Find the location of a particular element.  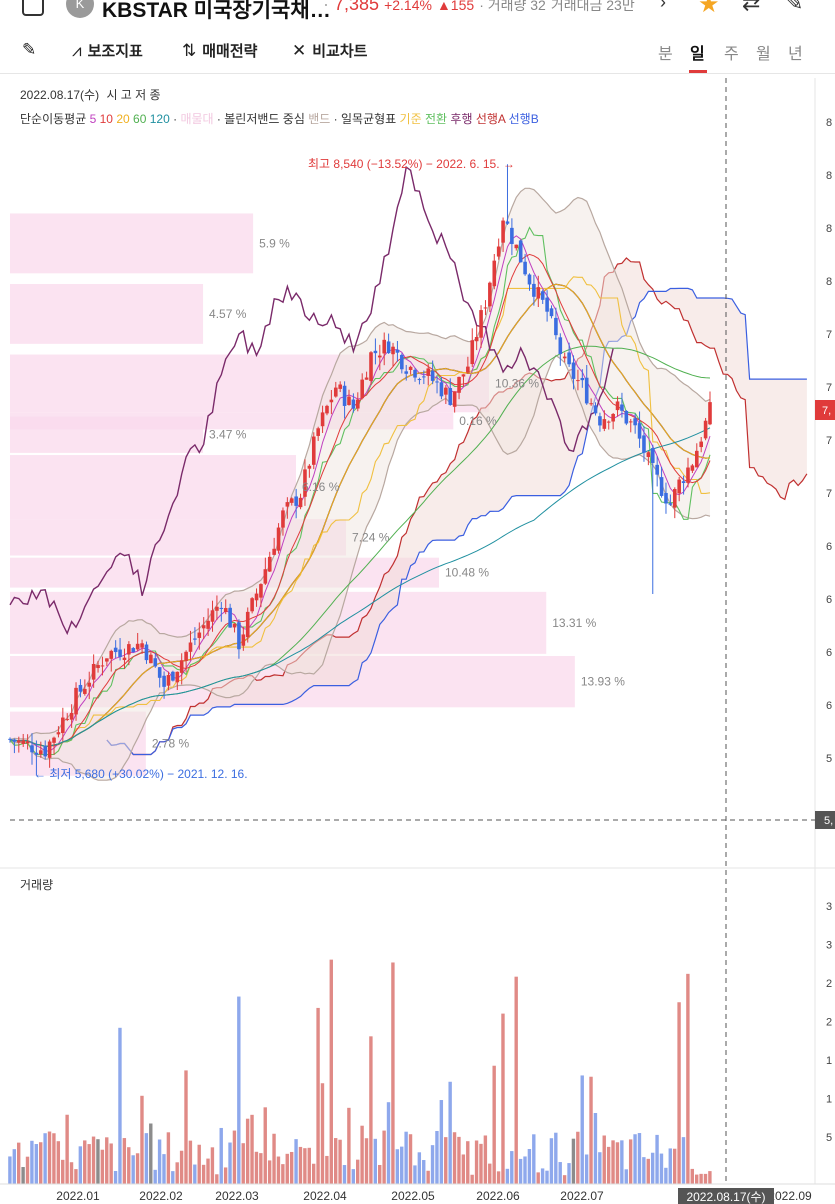

menu-icon is located at coordinates (33, 8).